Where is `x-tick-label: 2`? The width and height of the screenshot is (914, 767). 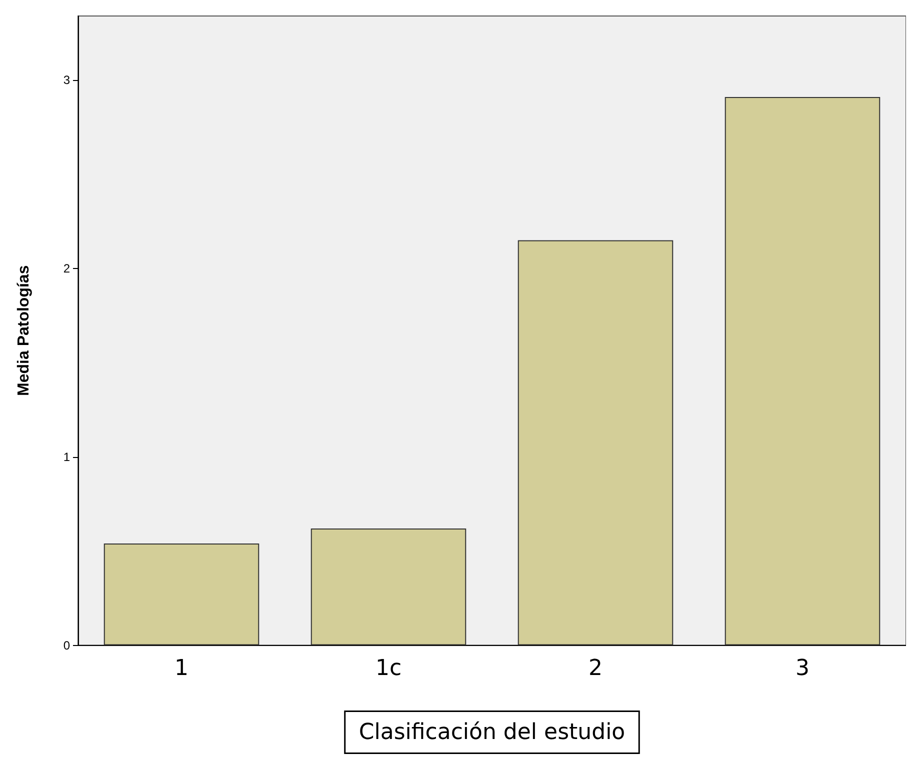
x-tick-label: 2 is located at coordinates (595, 668).